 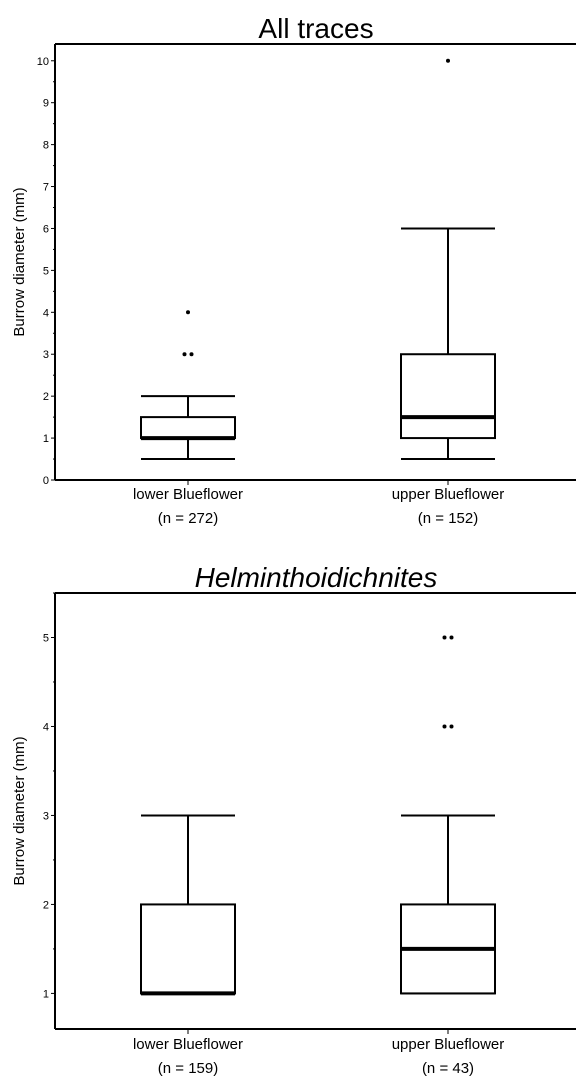 I want to click on y-tick-label: 0, so click(x=46, y=481).